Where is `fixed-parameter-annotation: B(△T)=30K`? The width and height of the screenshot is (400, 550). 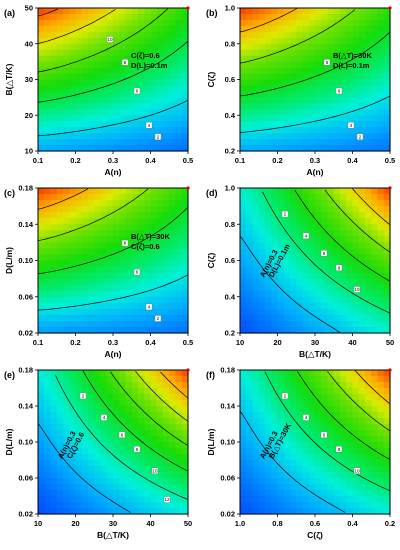
fixed-parameter-annotation: B(△T)=30K is located at coordinates (150, 236).